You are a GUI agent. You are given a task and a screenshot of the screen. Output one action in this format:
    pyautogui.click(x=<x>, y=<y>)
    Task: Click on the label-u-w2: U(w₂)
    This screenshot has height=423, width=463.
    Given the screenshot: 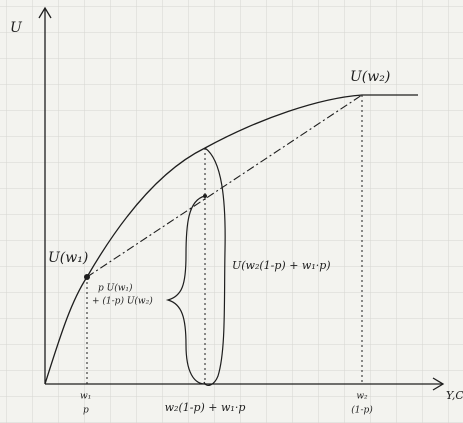 What is the action you would take?
    pyautogui.click(x=370, y=77)
    